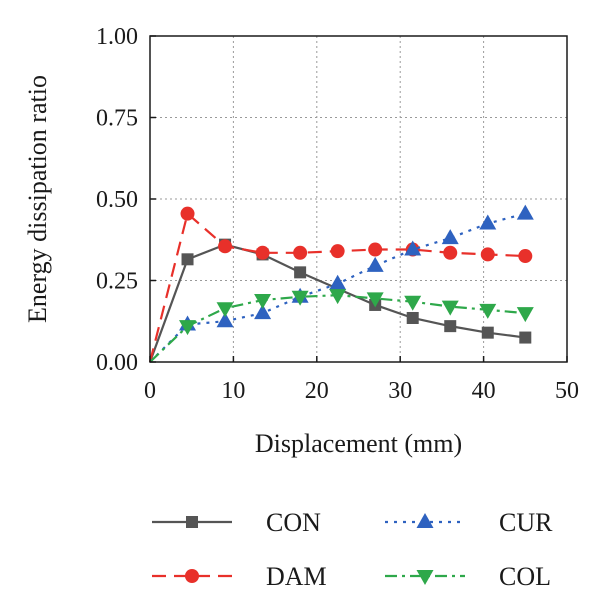 The height and width of the screenshot is (609, 600). What do you see at coordinates (425, 520) in the screenshot?
I see `legend-cur-marker` at bounding box center [425, 520].